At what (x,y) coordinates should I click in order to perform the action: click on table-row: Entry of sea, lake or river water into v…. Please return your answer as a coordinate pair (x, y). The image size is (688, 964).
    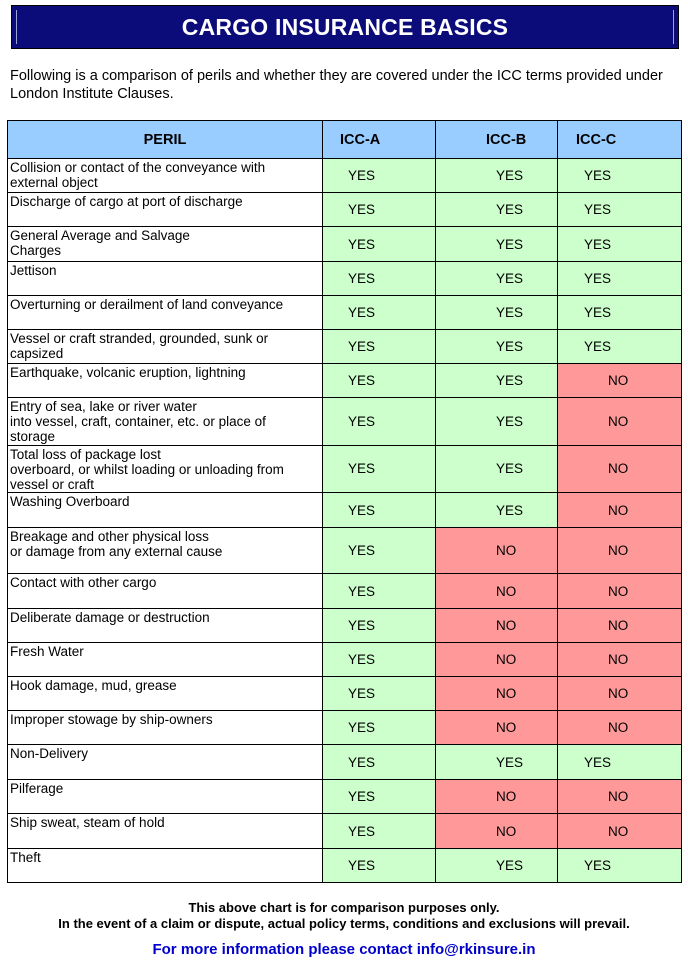
    Looking at the image, I should click on (344, 421).